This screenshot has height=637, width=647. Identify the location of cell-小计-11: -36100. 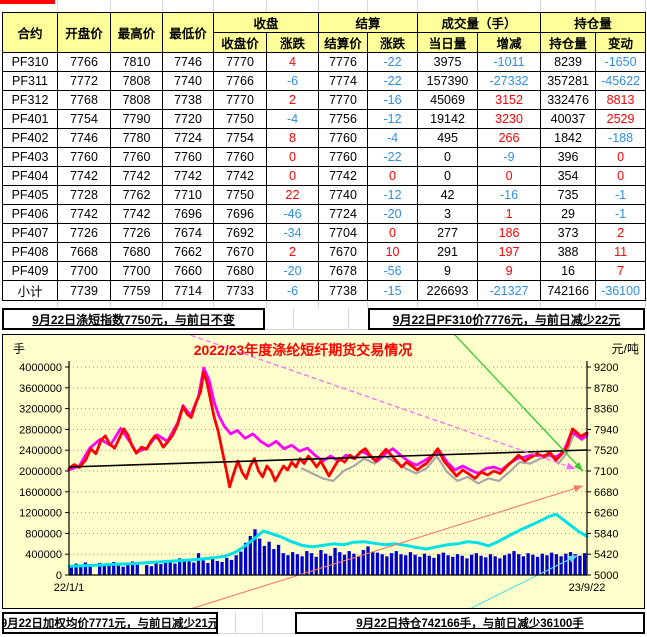
(621, 290).